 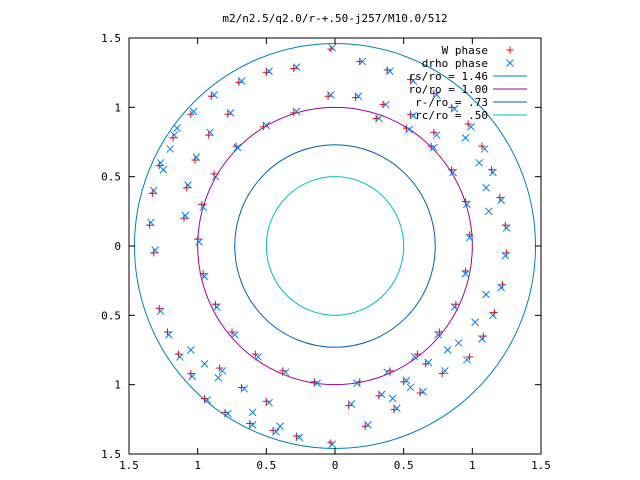 I want to click on y-tick-label: 1, so click(x=117, y=385).